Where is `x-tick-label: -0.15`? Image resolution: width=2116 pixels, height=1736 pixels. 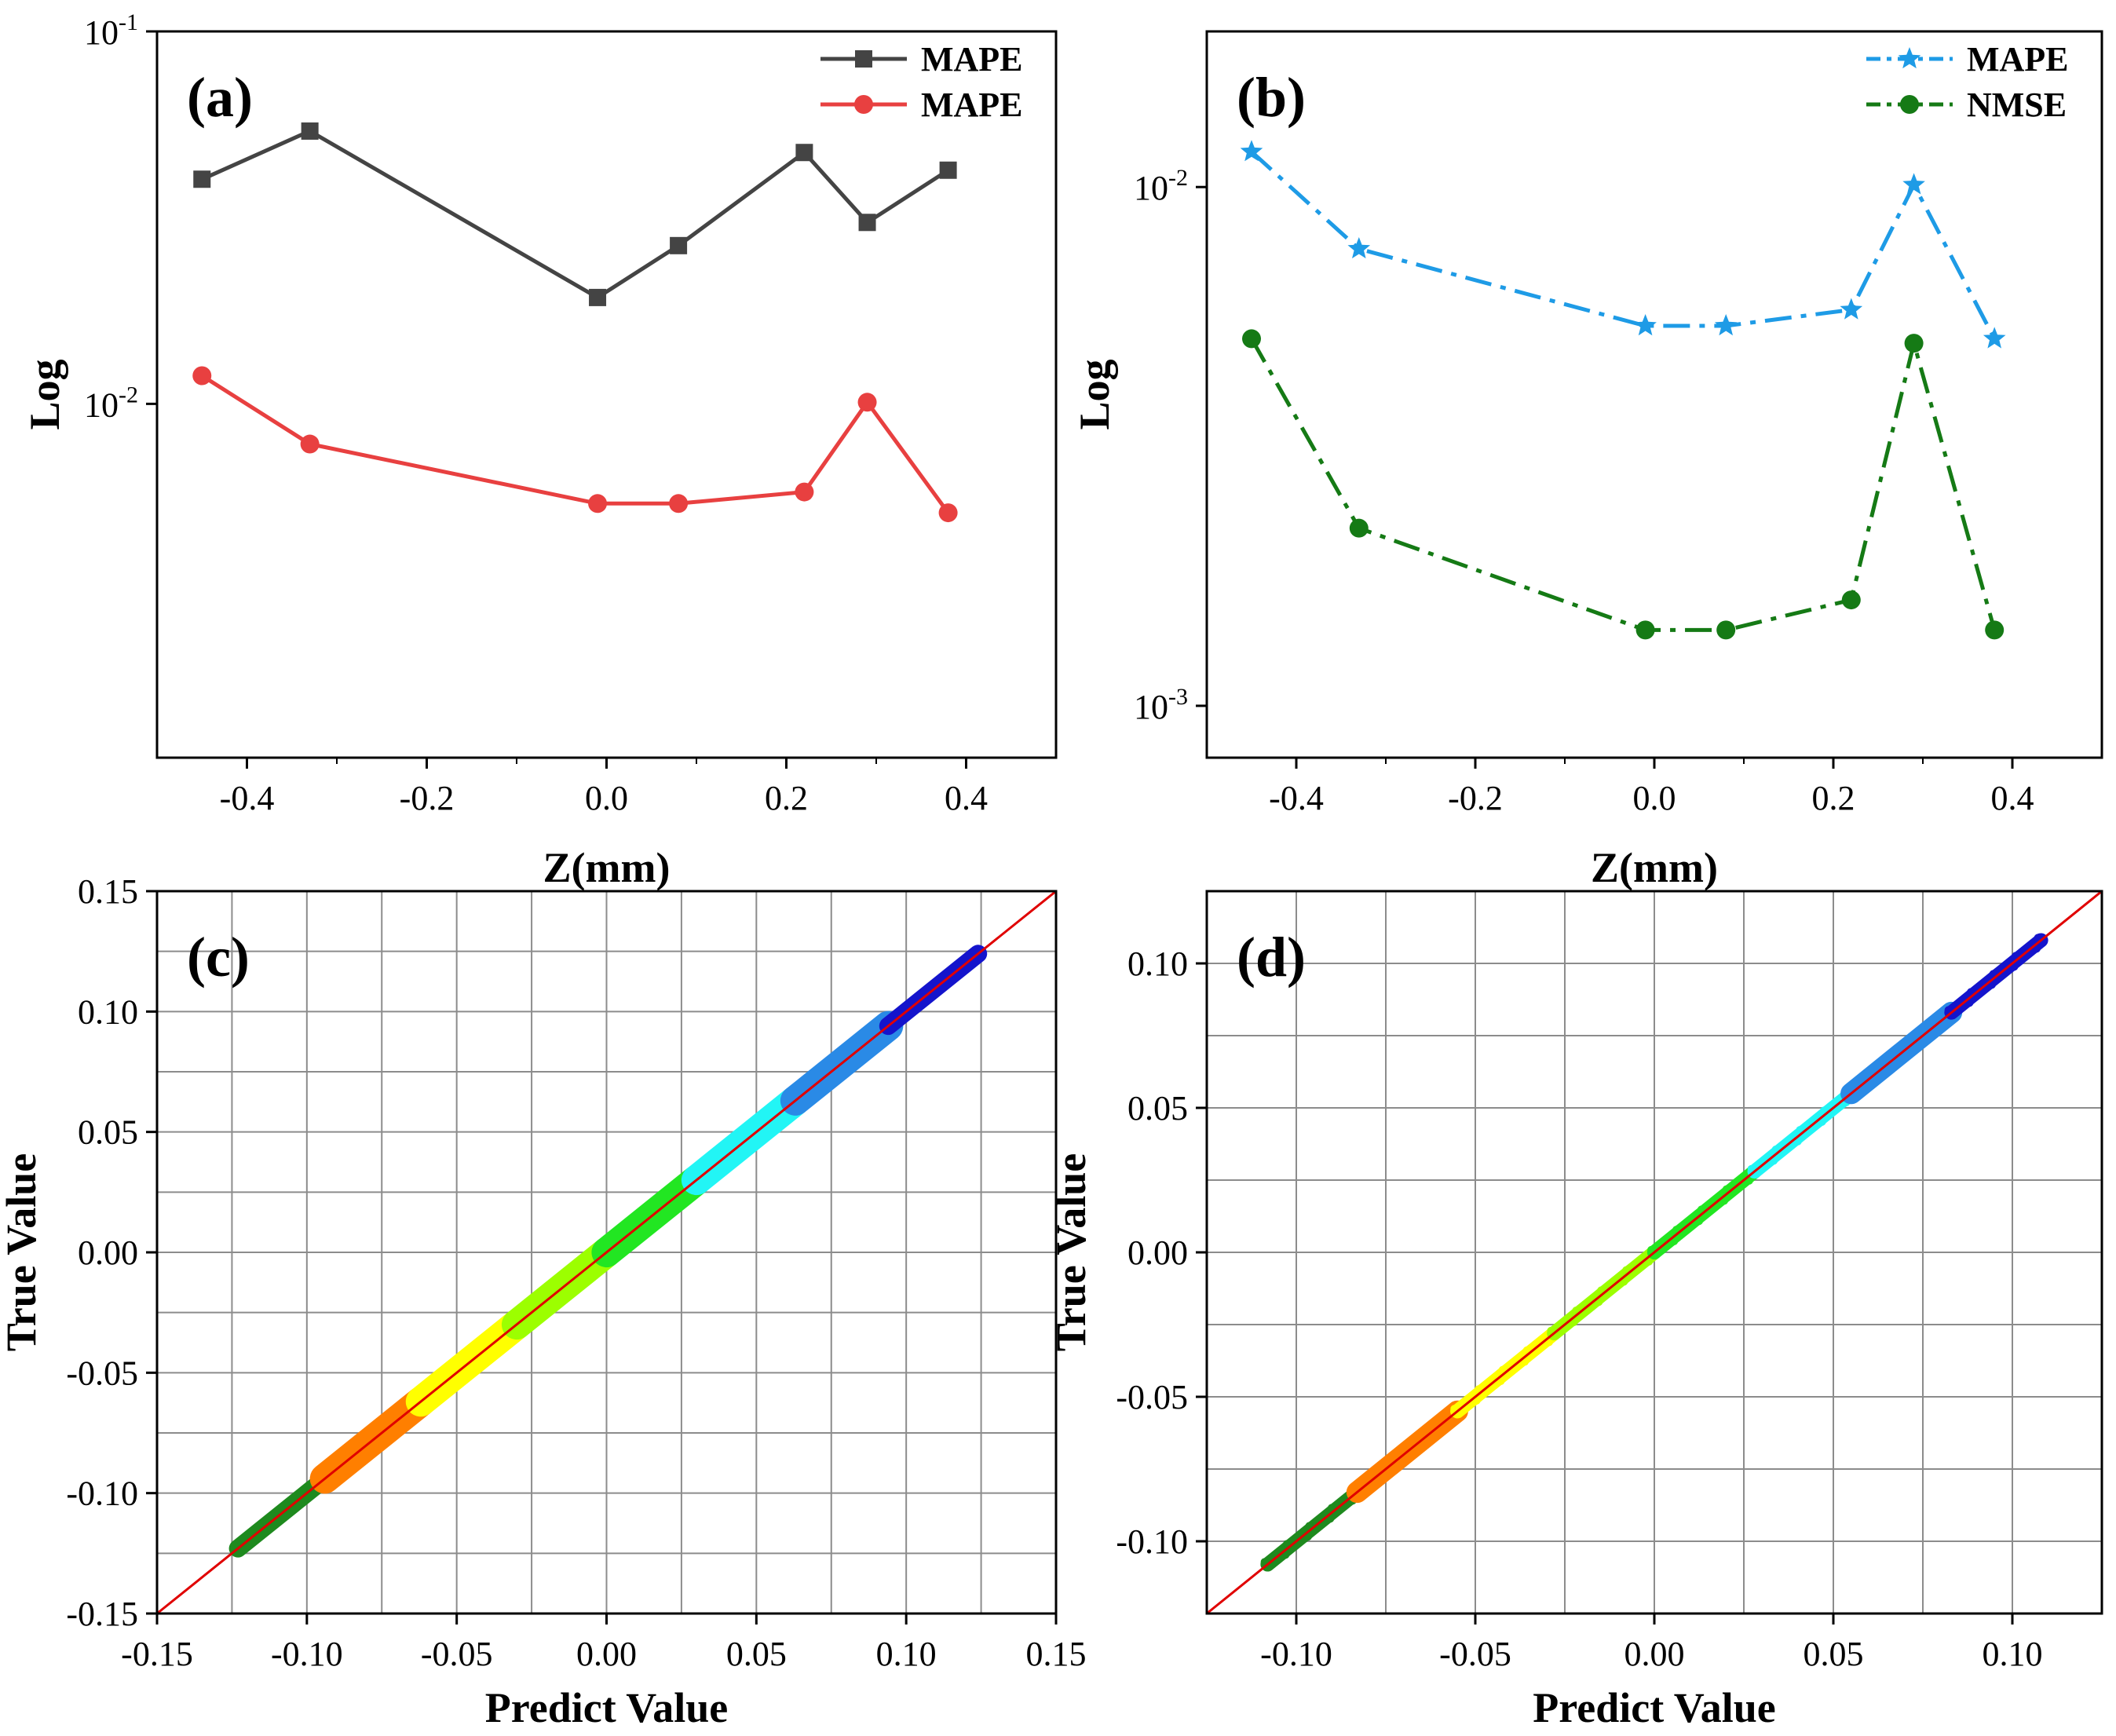 x-tick-label: -0.15 is located at coordinates (157, 1654).